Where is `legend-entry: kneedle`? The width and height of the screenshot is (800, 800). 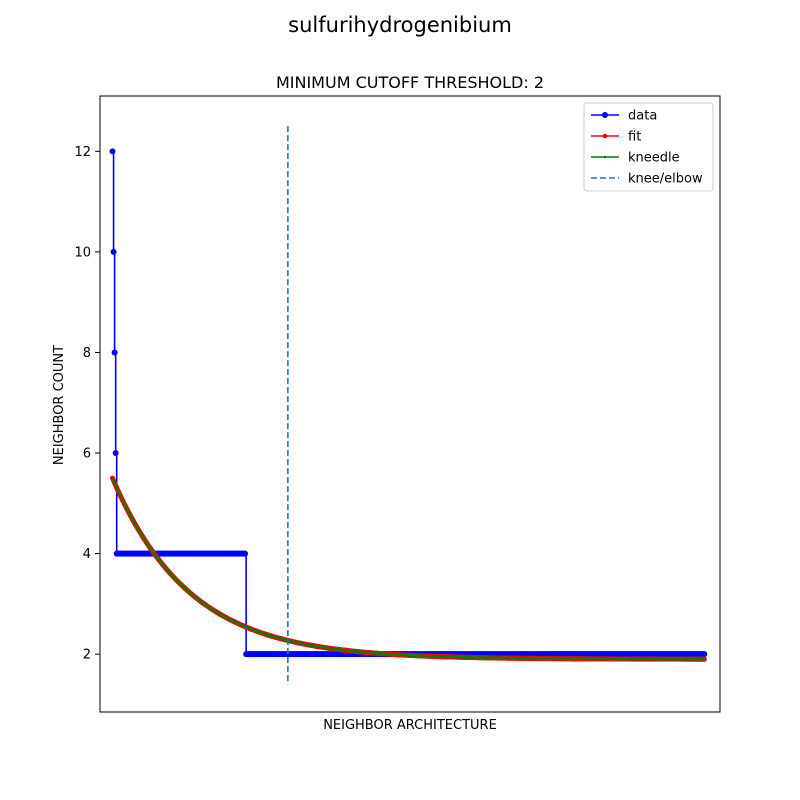
legend-entry: kneedle is located at coordinates (635, 158).